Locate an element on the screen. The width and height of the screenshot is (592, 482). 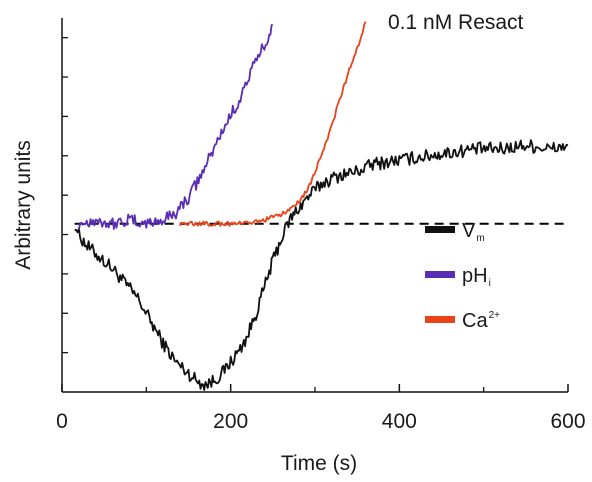
legend: Vm pHi Ca2+ is located at coordinates (462, 276).